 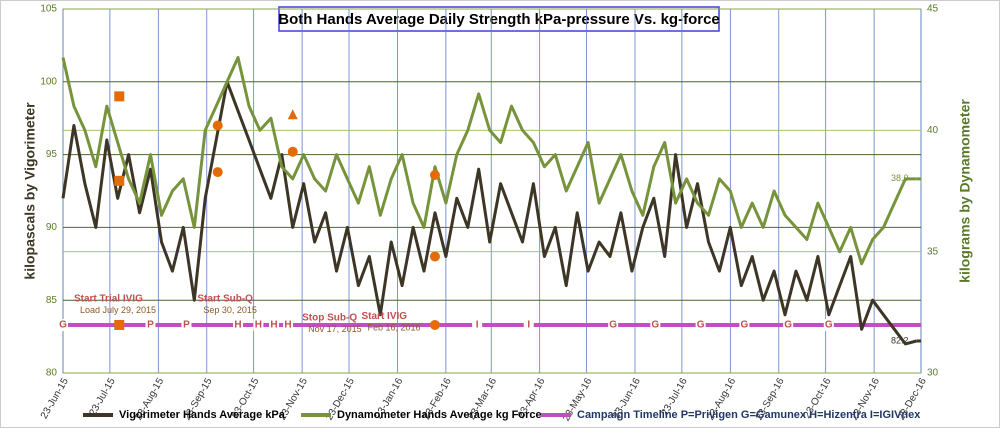 What do you see at coordinates (394, 328) in the screenshot?
I see `annotation-note: Feb 16, 2016` at bounding box center [394, 328].